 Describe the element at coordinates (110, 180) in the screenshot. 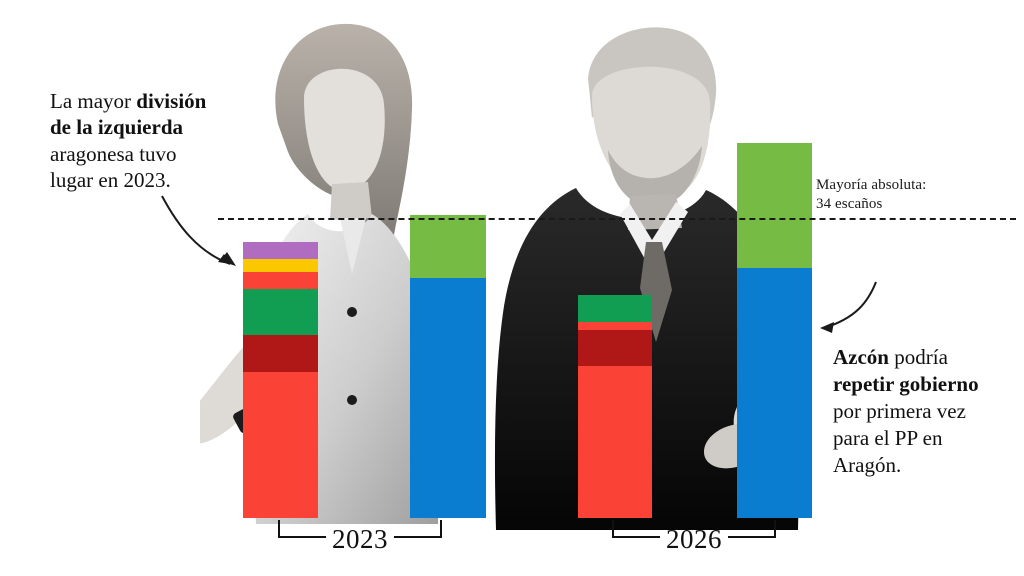

I see `anno-left-l4: lugar en 2023.` at that location.